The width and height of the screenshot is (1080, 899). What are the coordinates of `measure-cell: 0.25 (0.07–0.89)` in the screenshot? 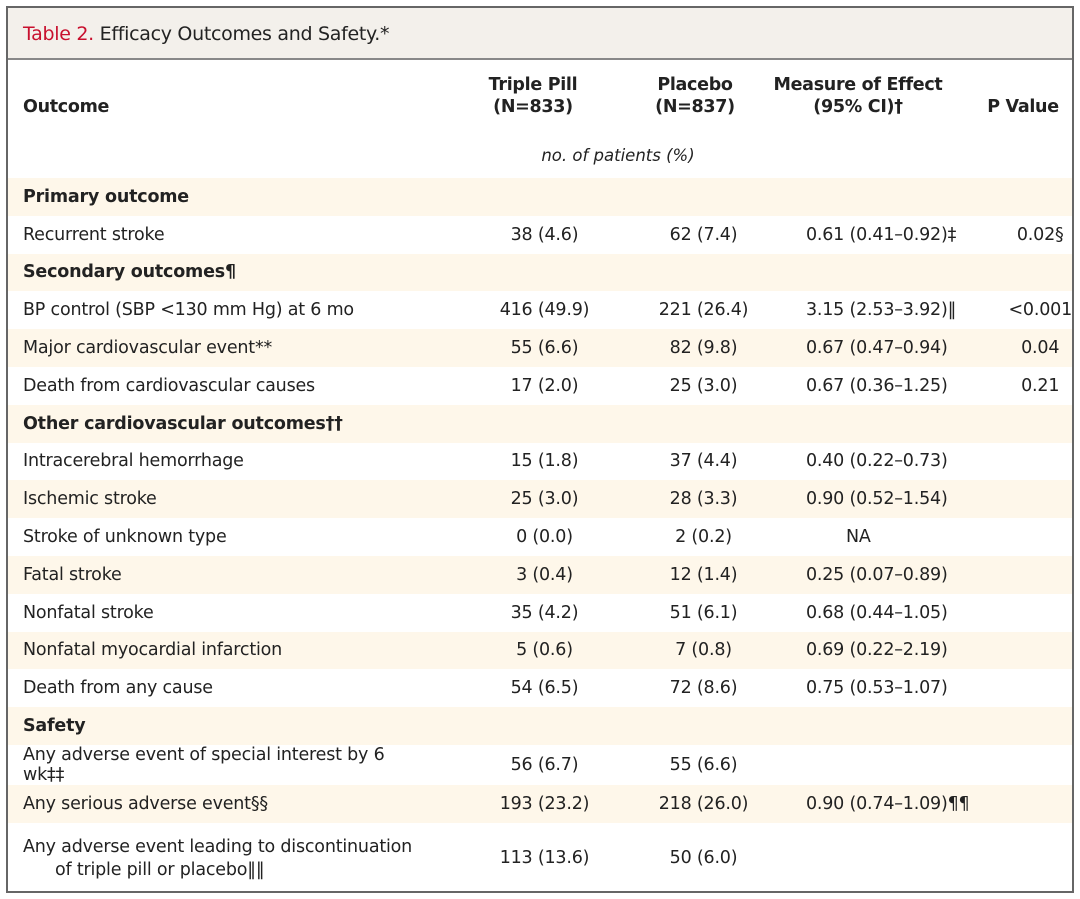 It's located at (876, 574).